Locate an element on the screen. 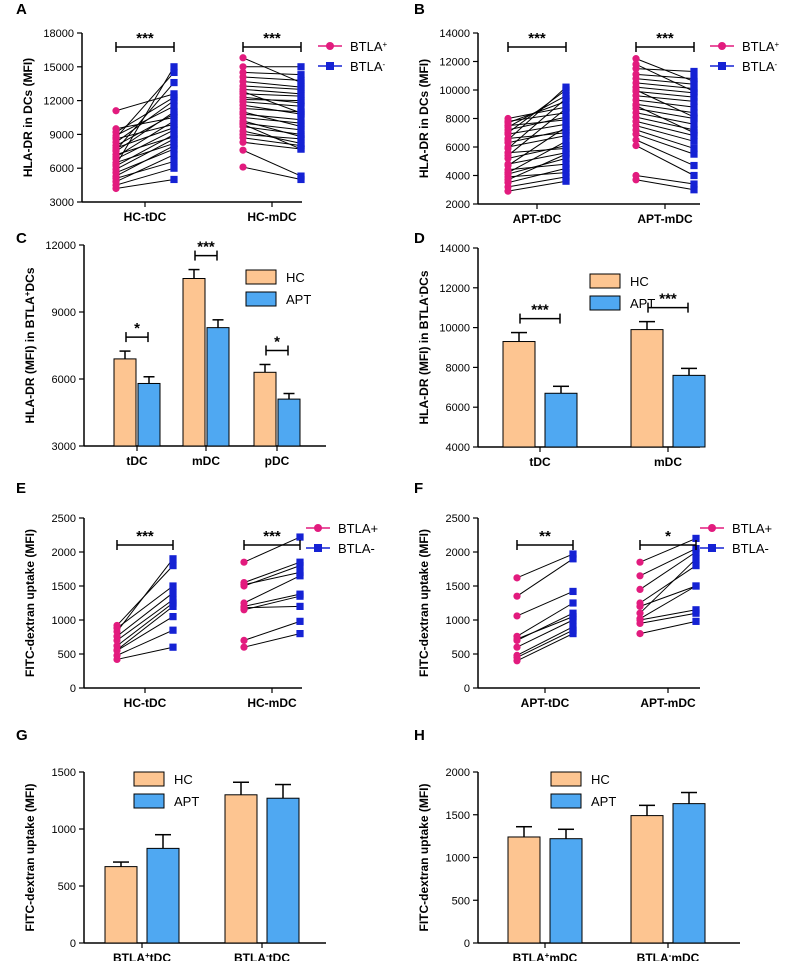 This screenshot has width=788, height=961. panel-b-x-tick-label: APT-mDC is located at coordinates (665, 219).